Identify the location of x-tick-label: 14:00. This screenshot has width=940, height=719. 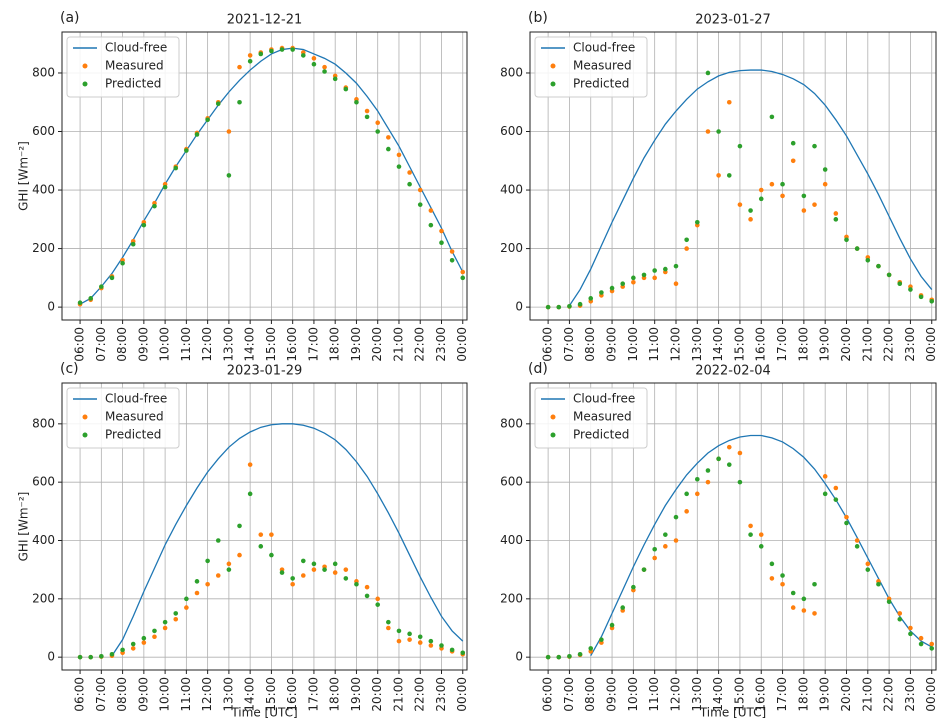
(250, 694).